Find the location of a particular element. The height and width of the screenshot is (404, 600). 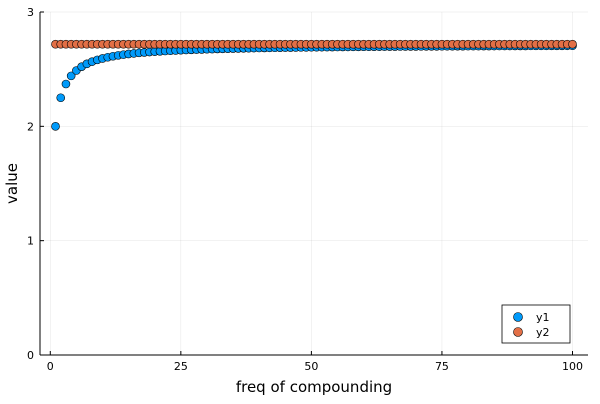

legend-marker-y2 is located at coordinates (518, 332).